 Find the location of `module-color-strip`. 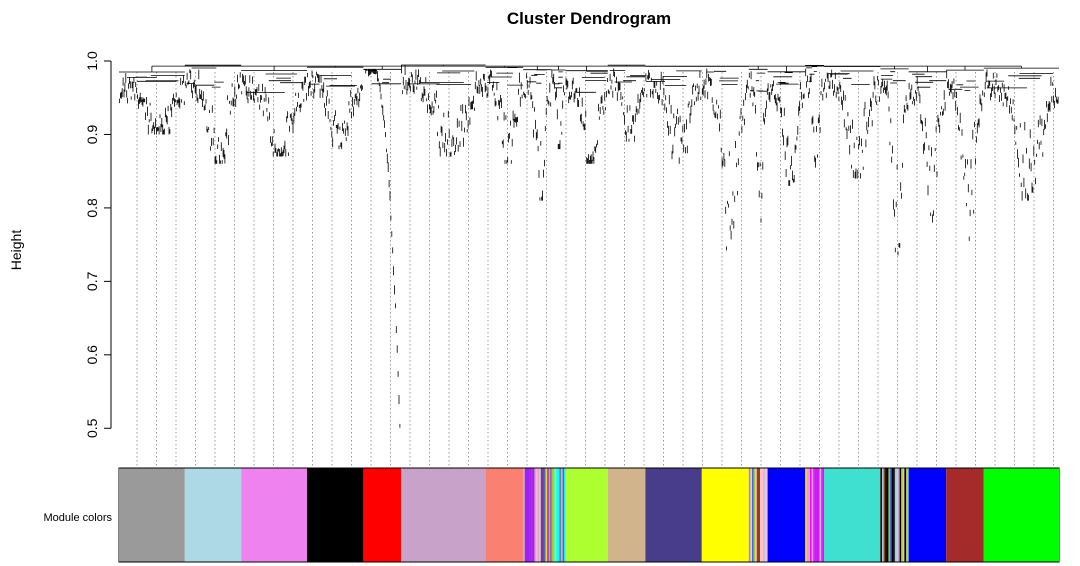

module-color-strip is located at coordinates (589, 515).